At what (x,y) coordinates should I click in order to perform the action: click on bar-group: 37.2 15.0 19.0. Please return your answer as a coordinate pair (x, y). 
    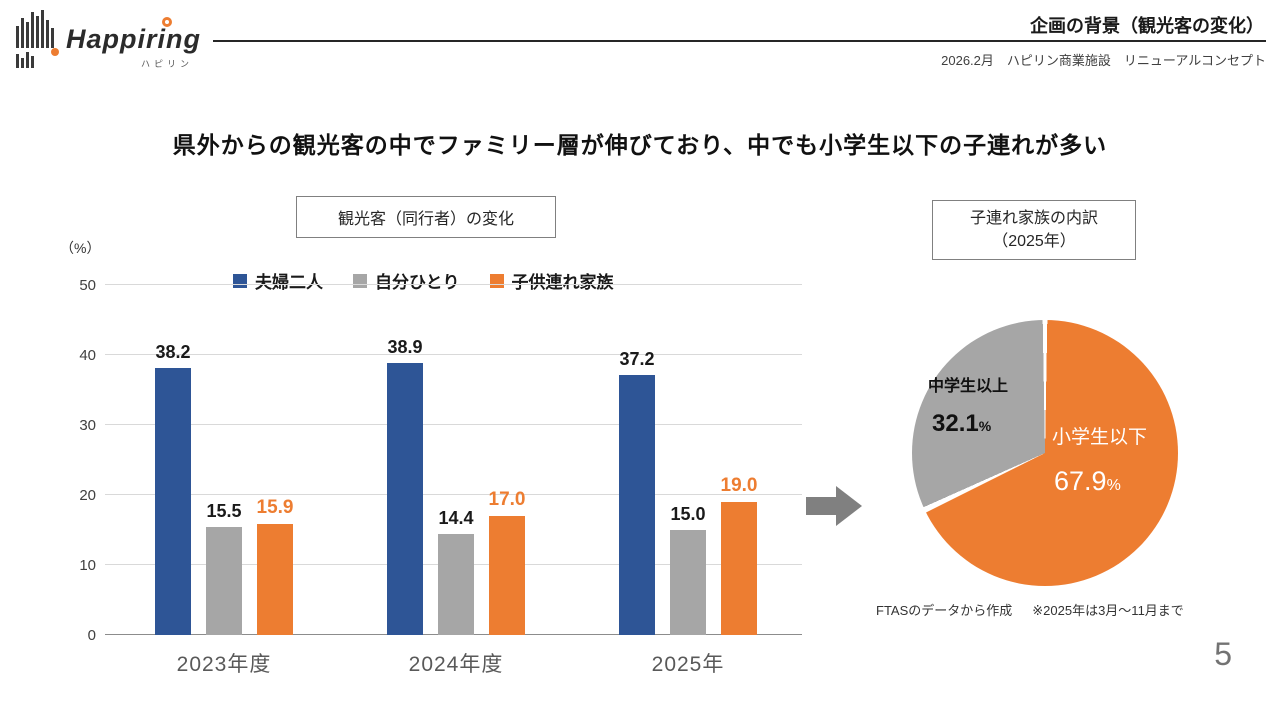
    Looking at the image, I should click on (688, 460).